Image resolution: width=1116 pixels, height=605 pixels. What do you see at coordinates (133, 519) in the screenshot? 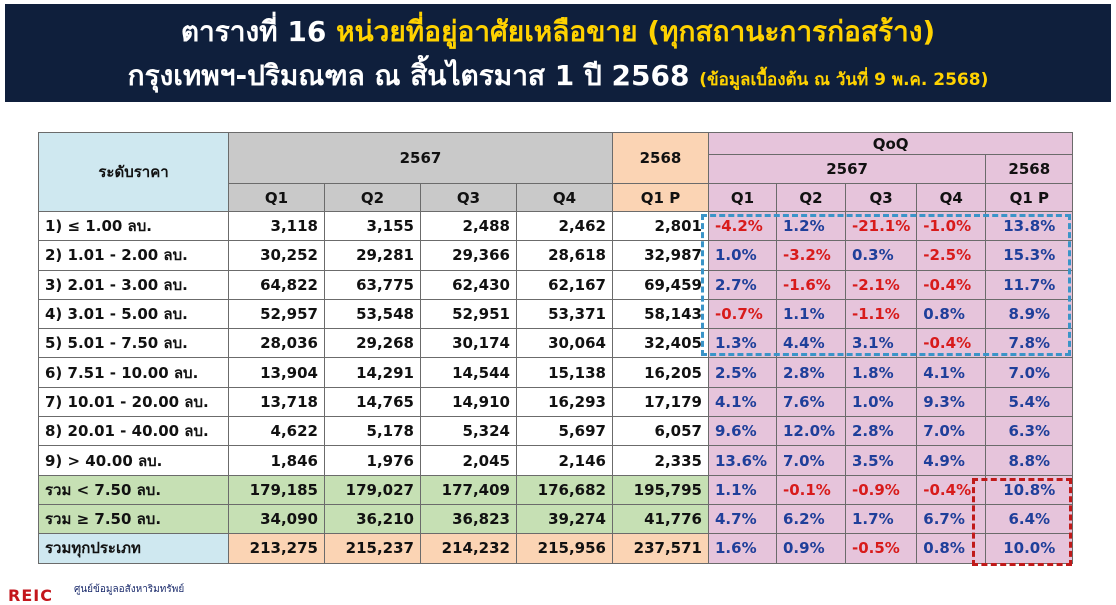
I see `row-label: รวม ≥ 7.50 ลบ.` at bounding box center [133, 519].